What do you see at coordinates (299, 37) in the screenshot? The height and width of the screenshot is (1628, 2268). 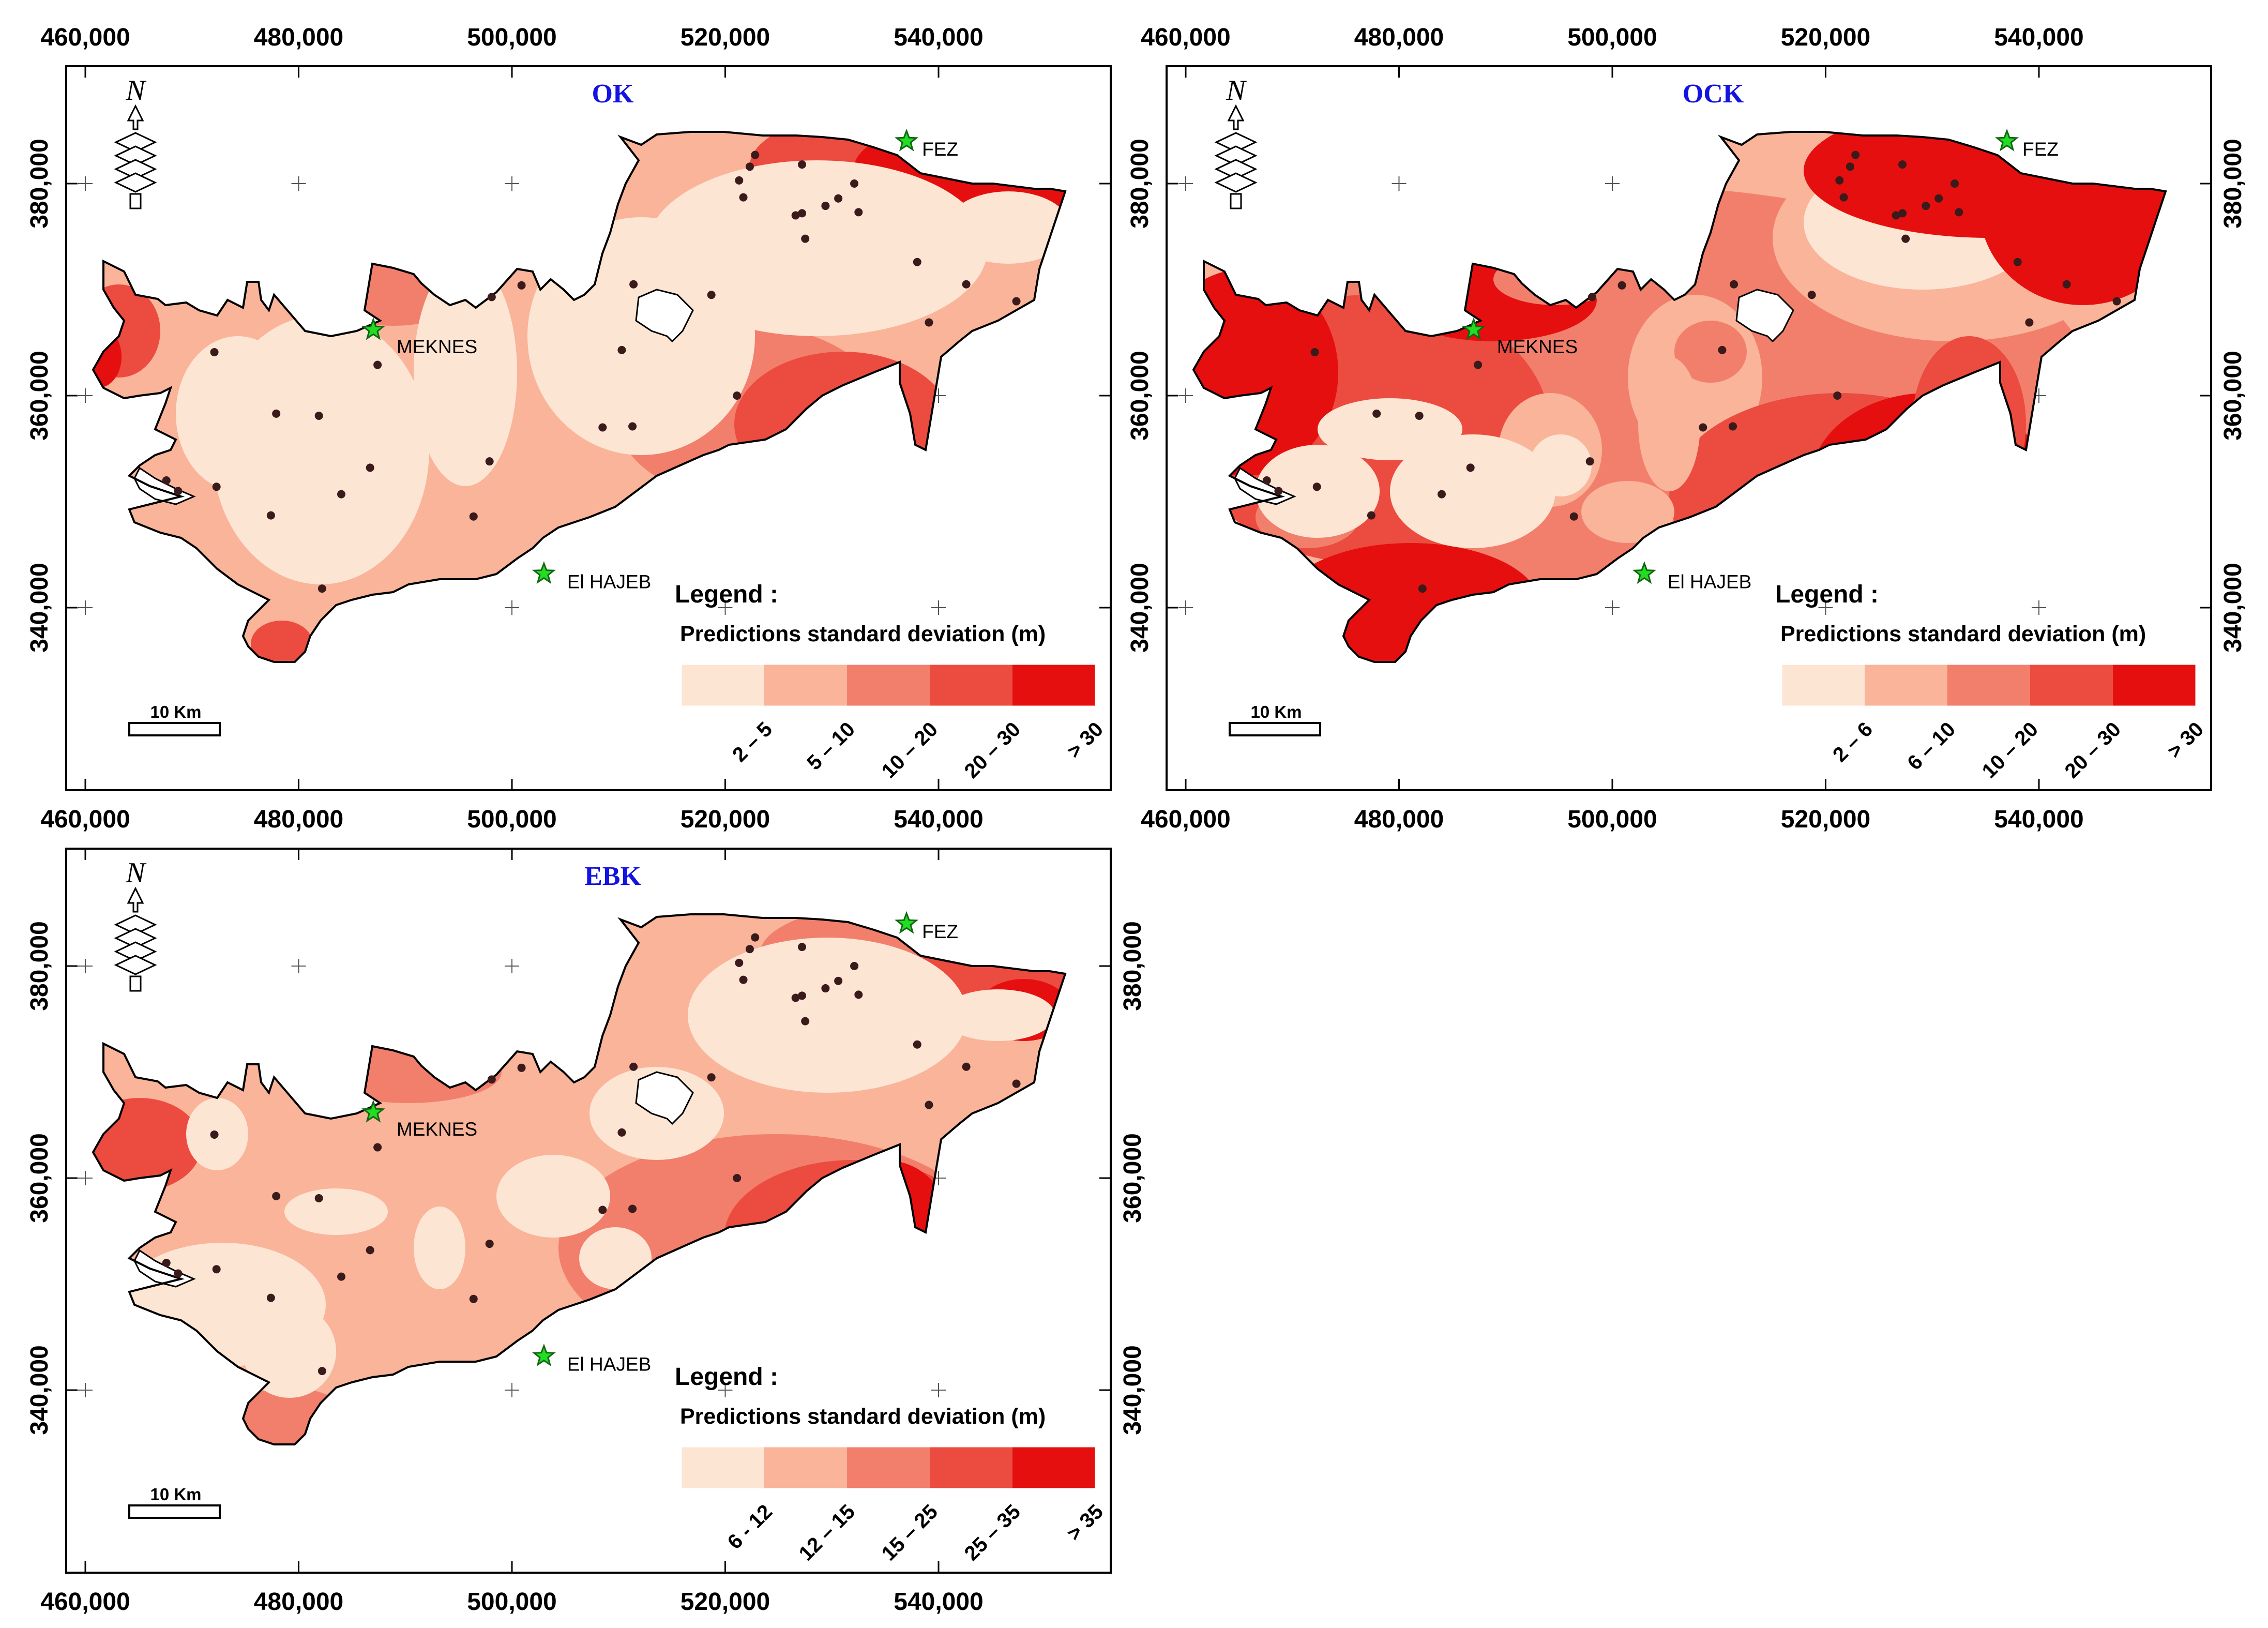 I see `x-tick-label-top: 480,000` at bounding box center [299, 37].